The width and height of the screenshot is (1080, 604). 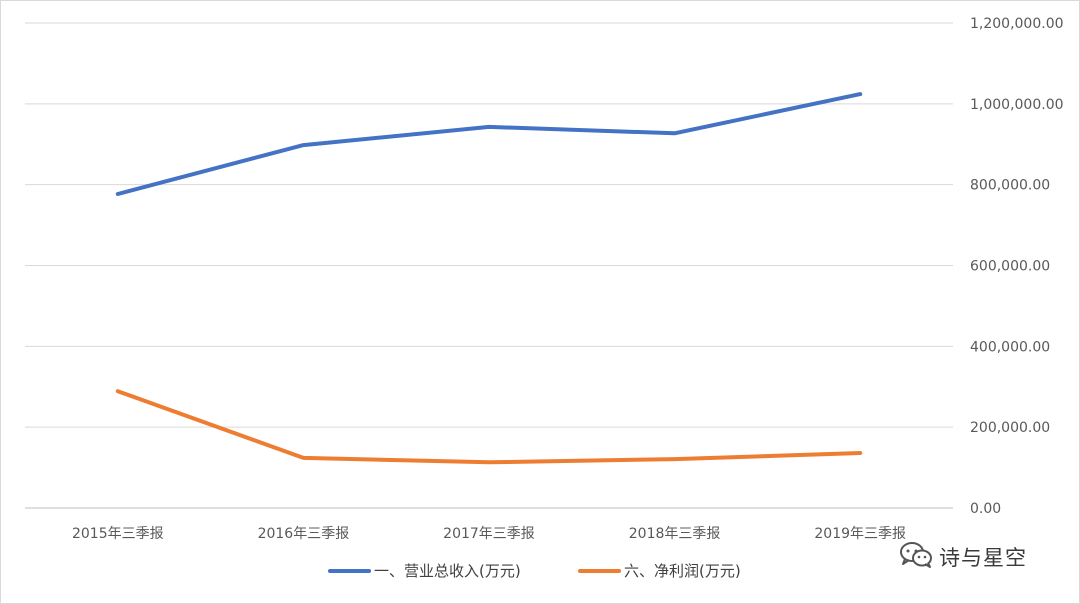 I want to click on x-tick-label: 2019年三季报, so click(x=860, y=534).